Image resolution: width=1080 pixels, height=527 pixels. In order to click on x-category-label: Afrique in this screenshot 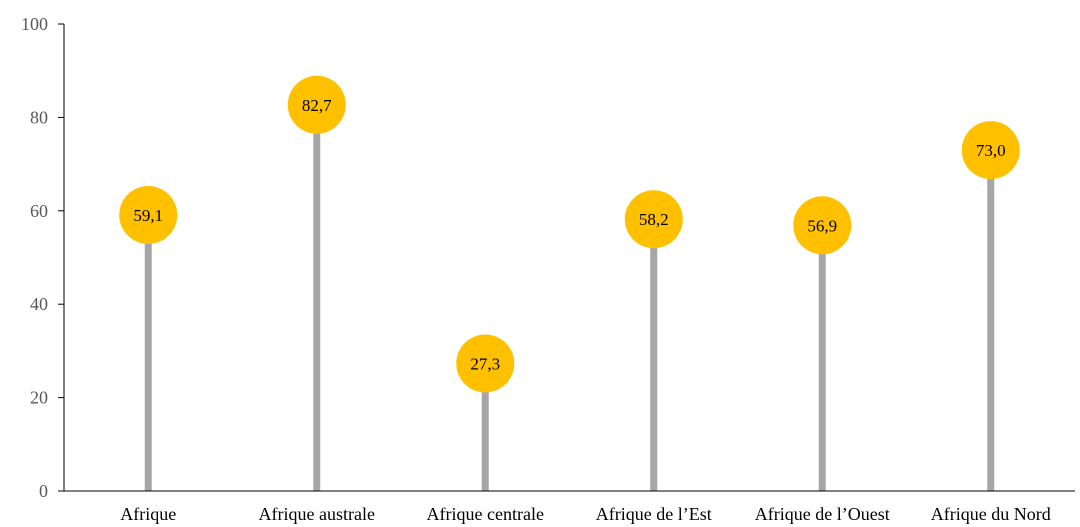, I will do `click(148, 514)`.